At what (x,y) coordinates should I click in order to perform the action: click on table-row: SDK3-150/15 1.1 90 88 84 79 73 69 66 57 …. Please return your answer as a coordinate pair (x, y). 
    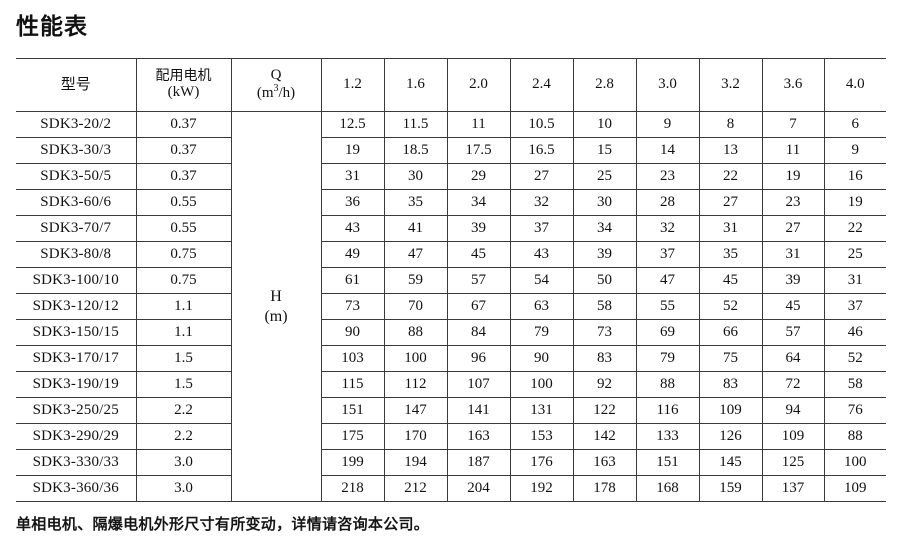
    Looking at the image, I should click on (451, 332).